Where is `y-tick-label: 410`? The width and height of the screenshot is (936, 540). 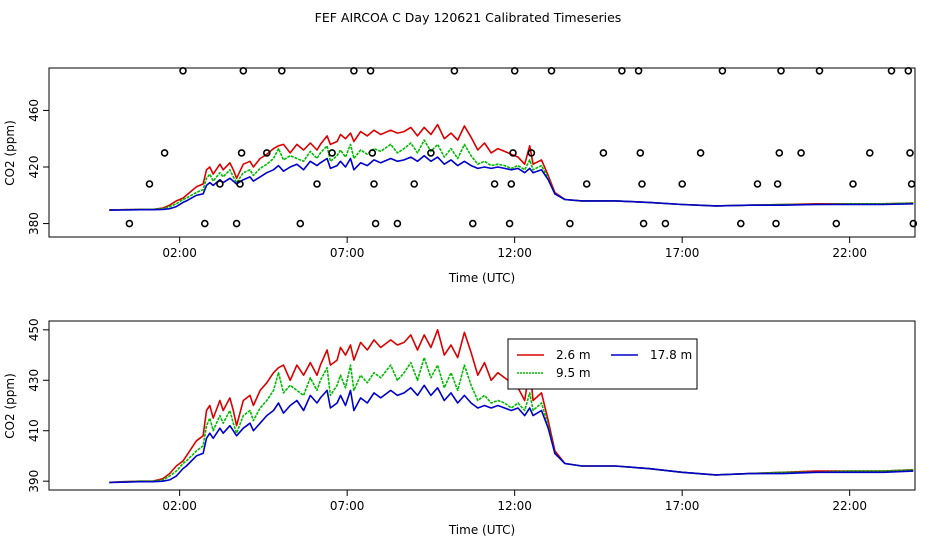
y-tick-label: 410 is located at coordinates (34, 430).